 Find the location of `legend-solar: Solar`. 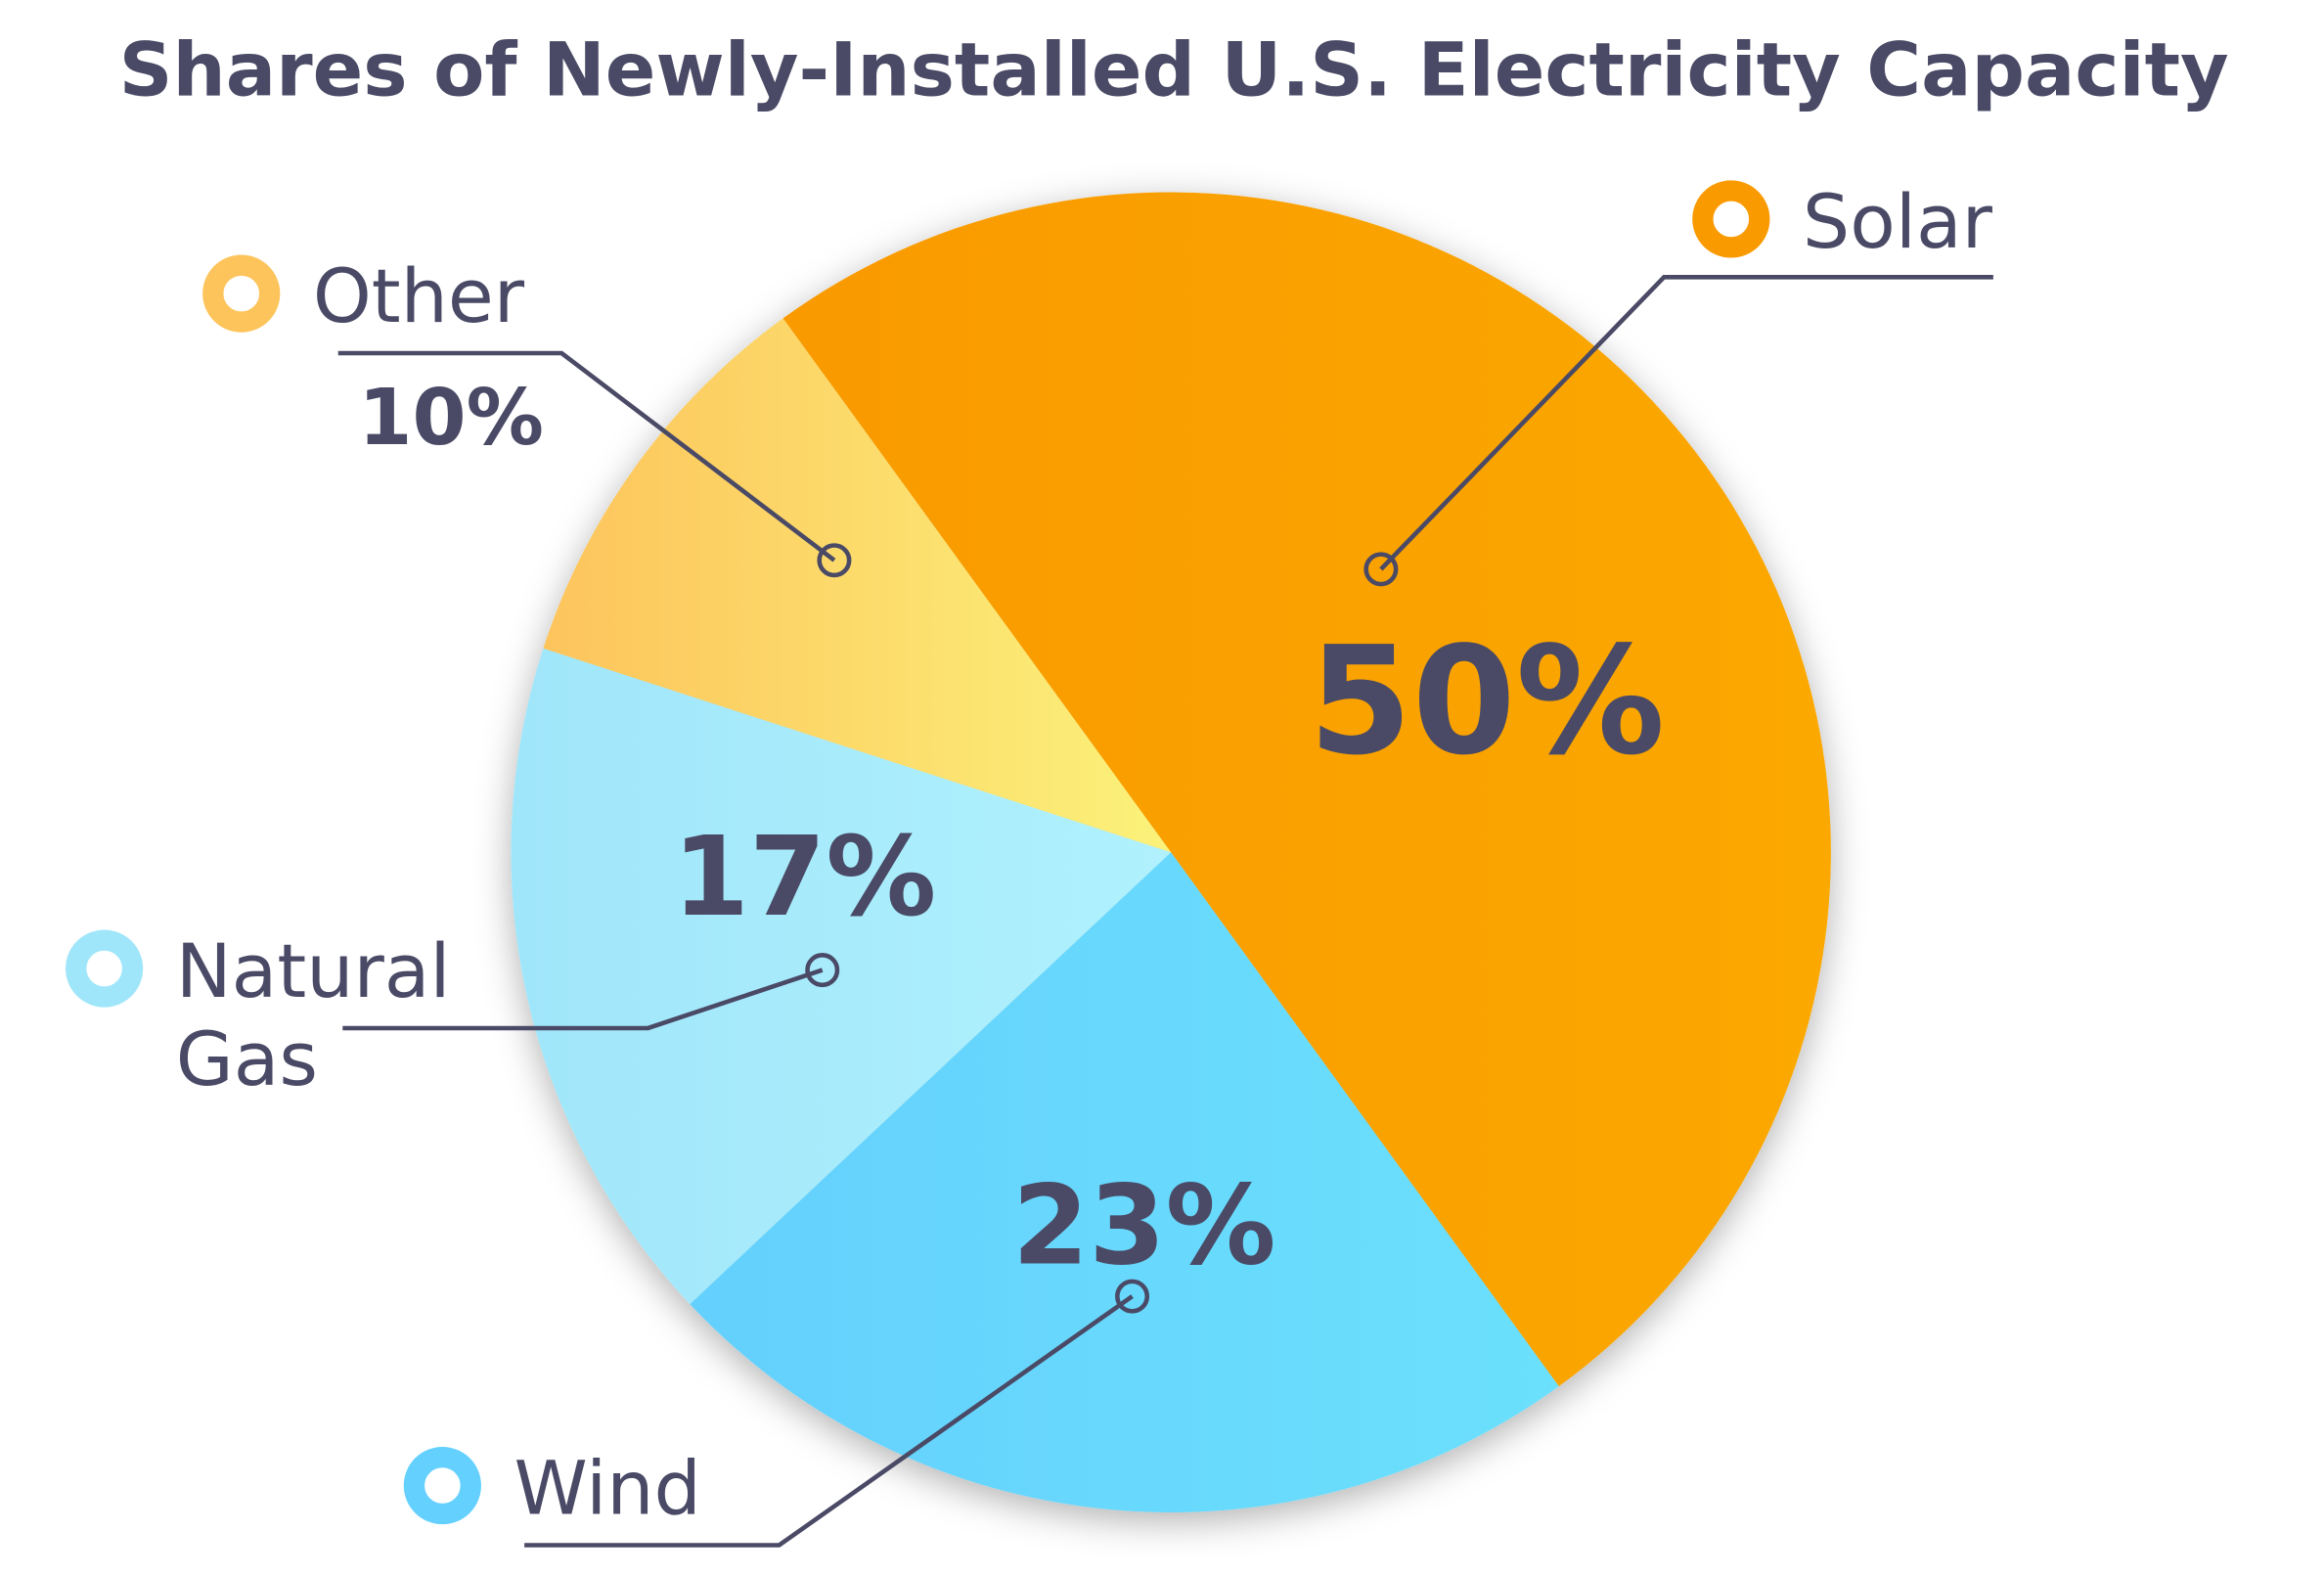

legend-solar: Solar is located at coordinates (1843, 221).